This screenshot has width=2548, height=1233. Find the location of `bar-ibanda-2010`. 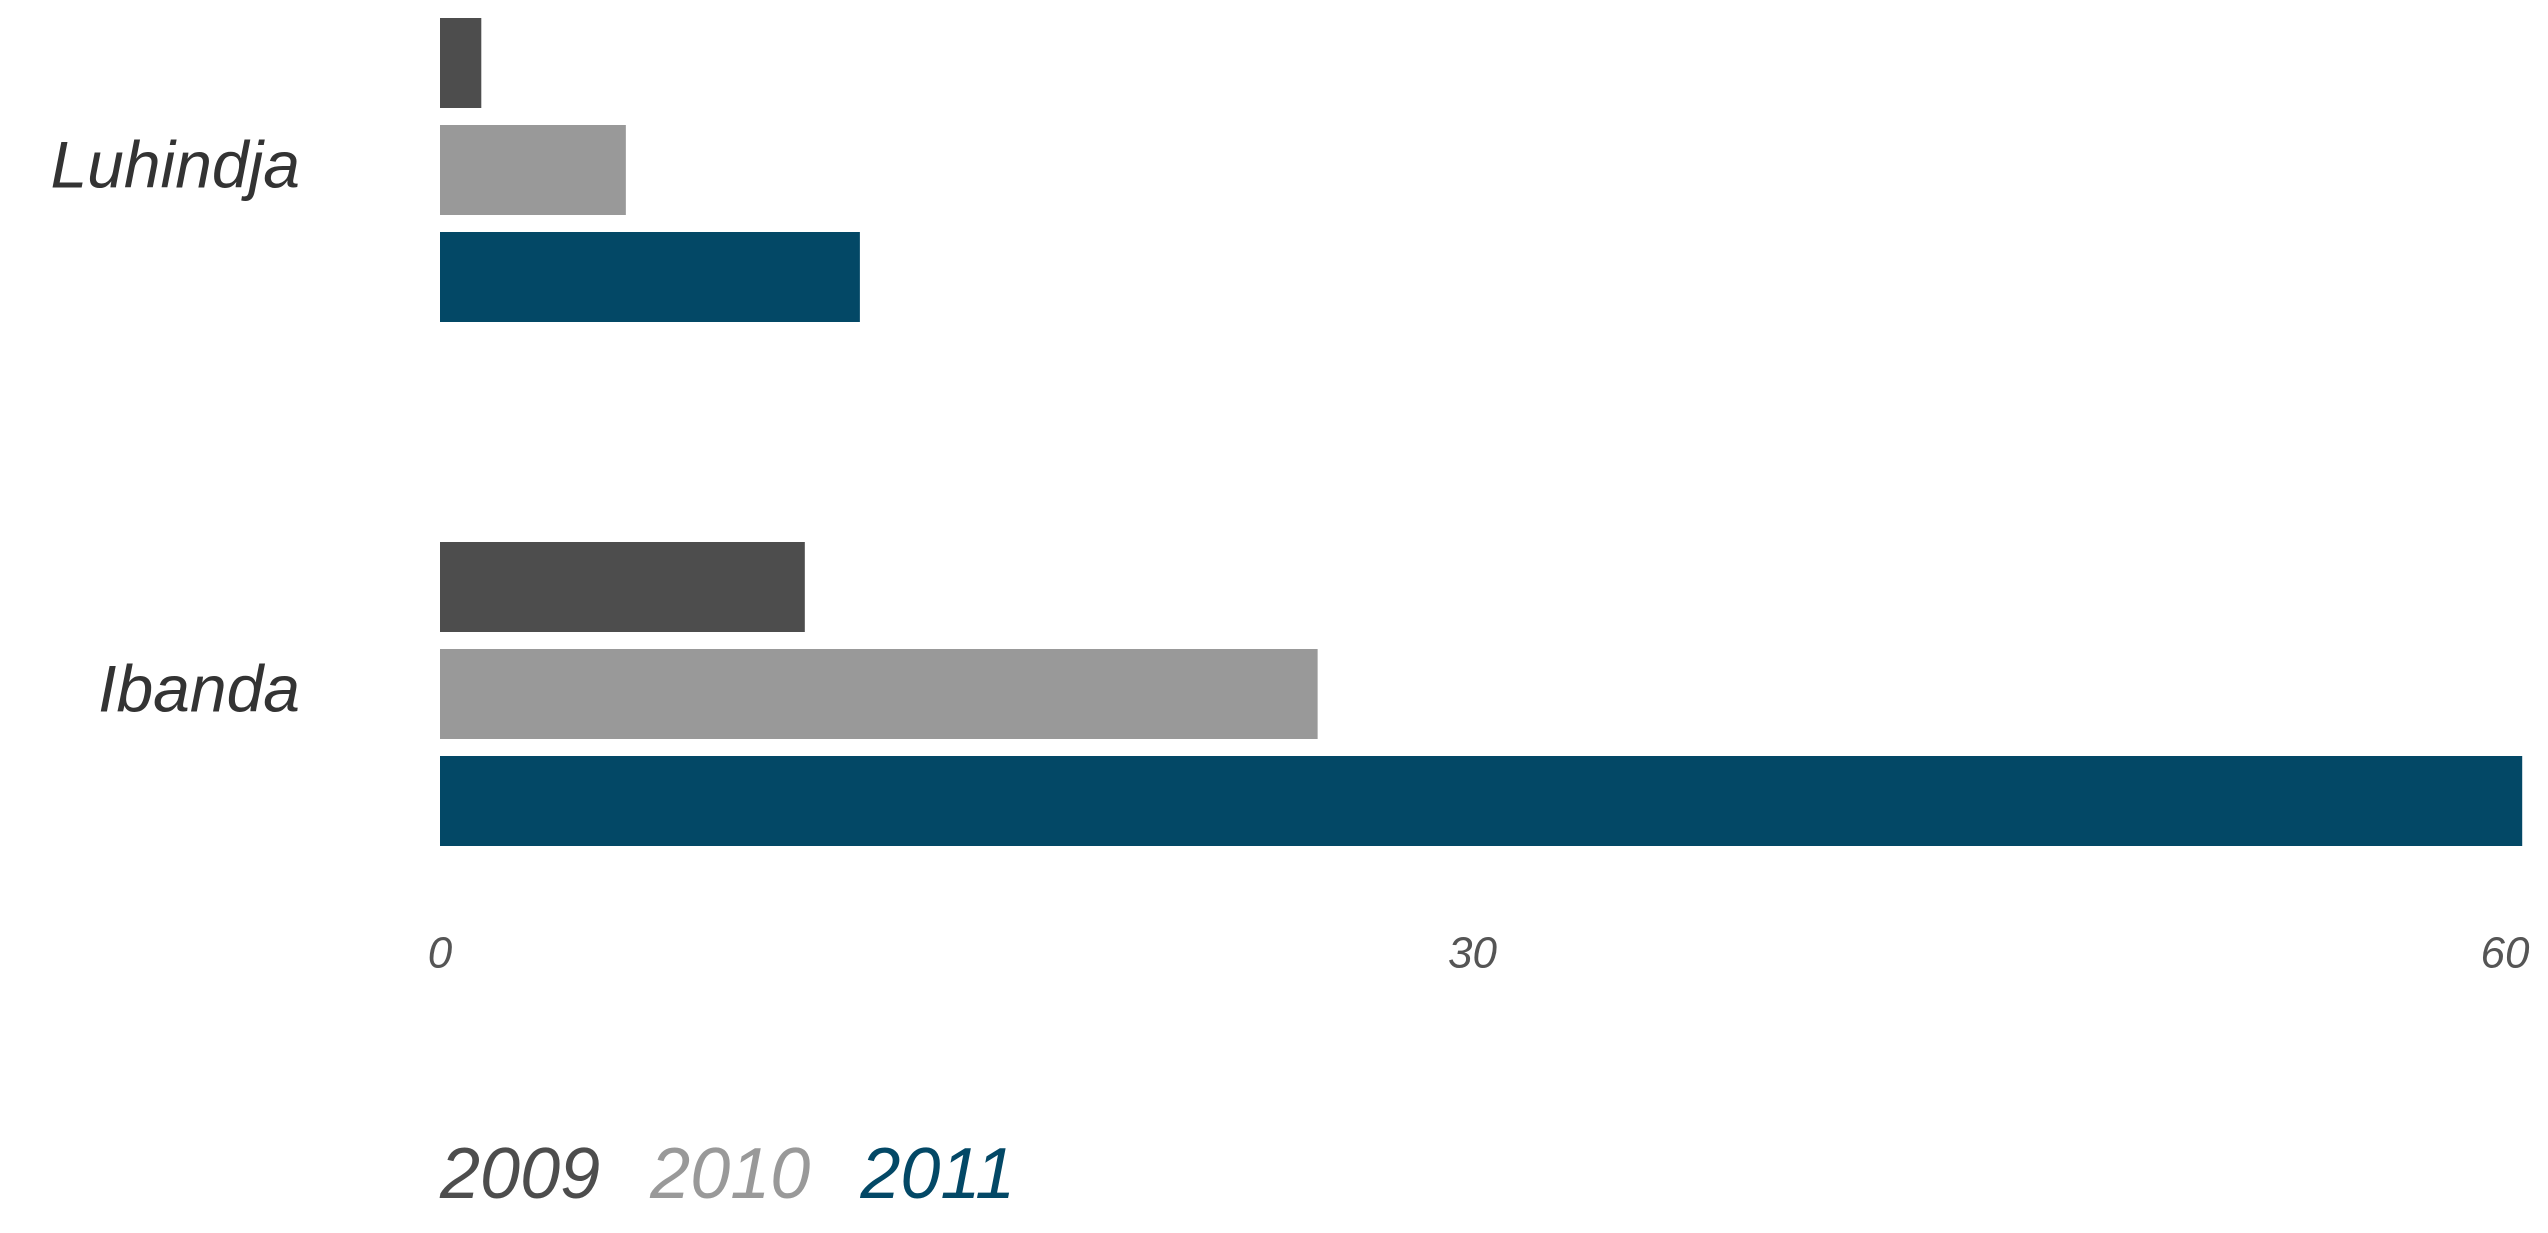

bar-ibanda-2010 is located at coordinates (879, 694).